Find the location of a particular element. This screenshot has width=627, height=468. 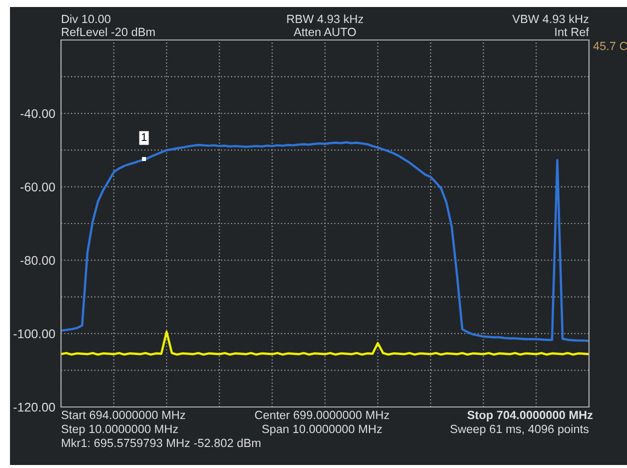

text: RBW 4.93 kHz is located at coordinates (325, 19).